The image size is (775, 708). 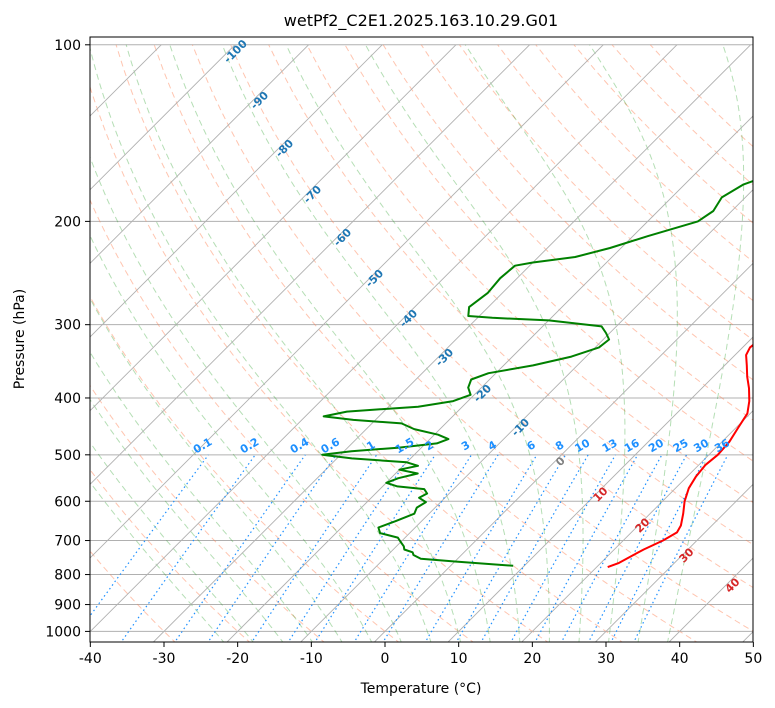 What do you see at coordinates (67, 502) in the screenshot?
I see `y-tick-label: 600` at bounding box center [67, 502].